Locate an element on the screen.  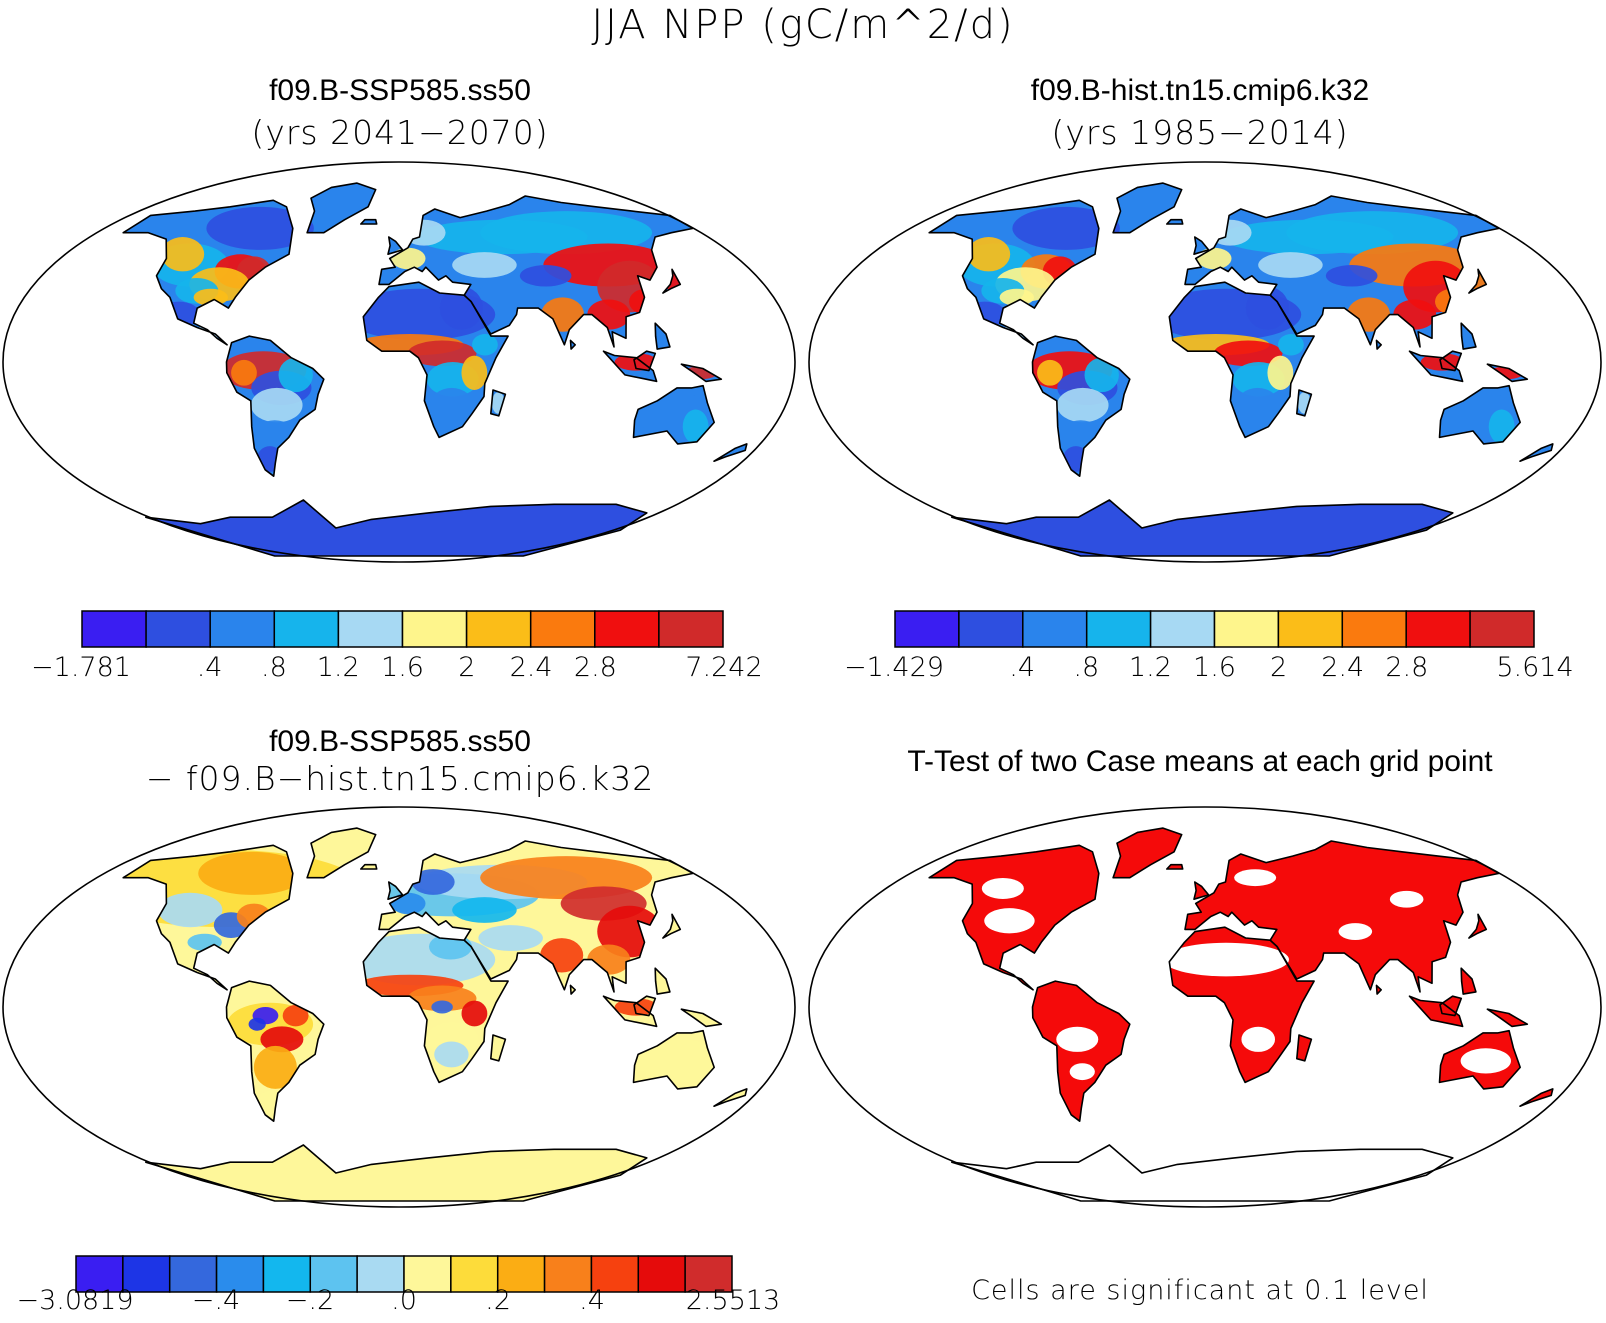
coastline-madagascar is located at coordinates (1304, 1048).